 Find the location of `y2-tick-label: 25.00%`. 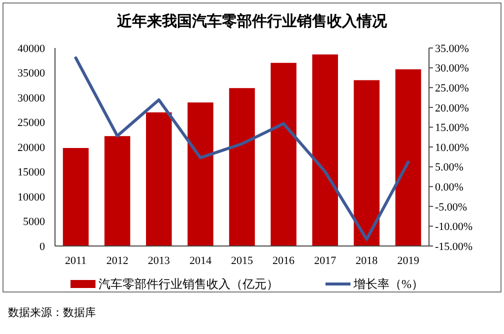

y2-tick-label: 25.00% is located at coordinates (452, 88).